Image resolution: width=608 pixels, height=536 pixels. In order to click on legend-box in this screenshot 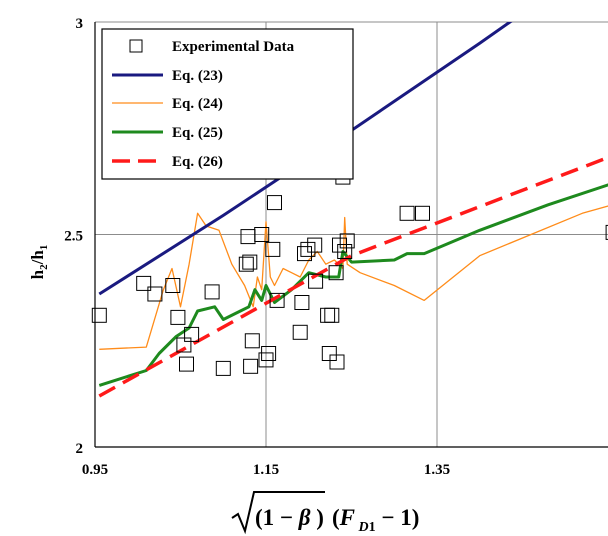, I will do `click(227, 104)`.